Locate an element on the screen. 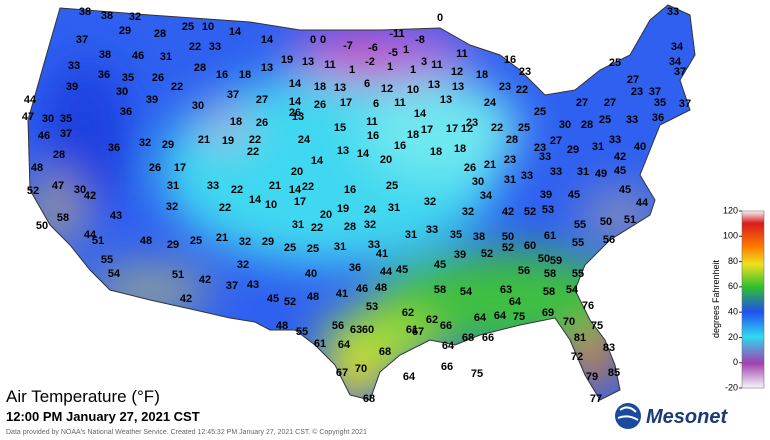 This screenshot has width=770, height=440. station-value: 38 is located at coordinates (85, 12).